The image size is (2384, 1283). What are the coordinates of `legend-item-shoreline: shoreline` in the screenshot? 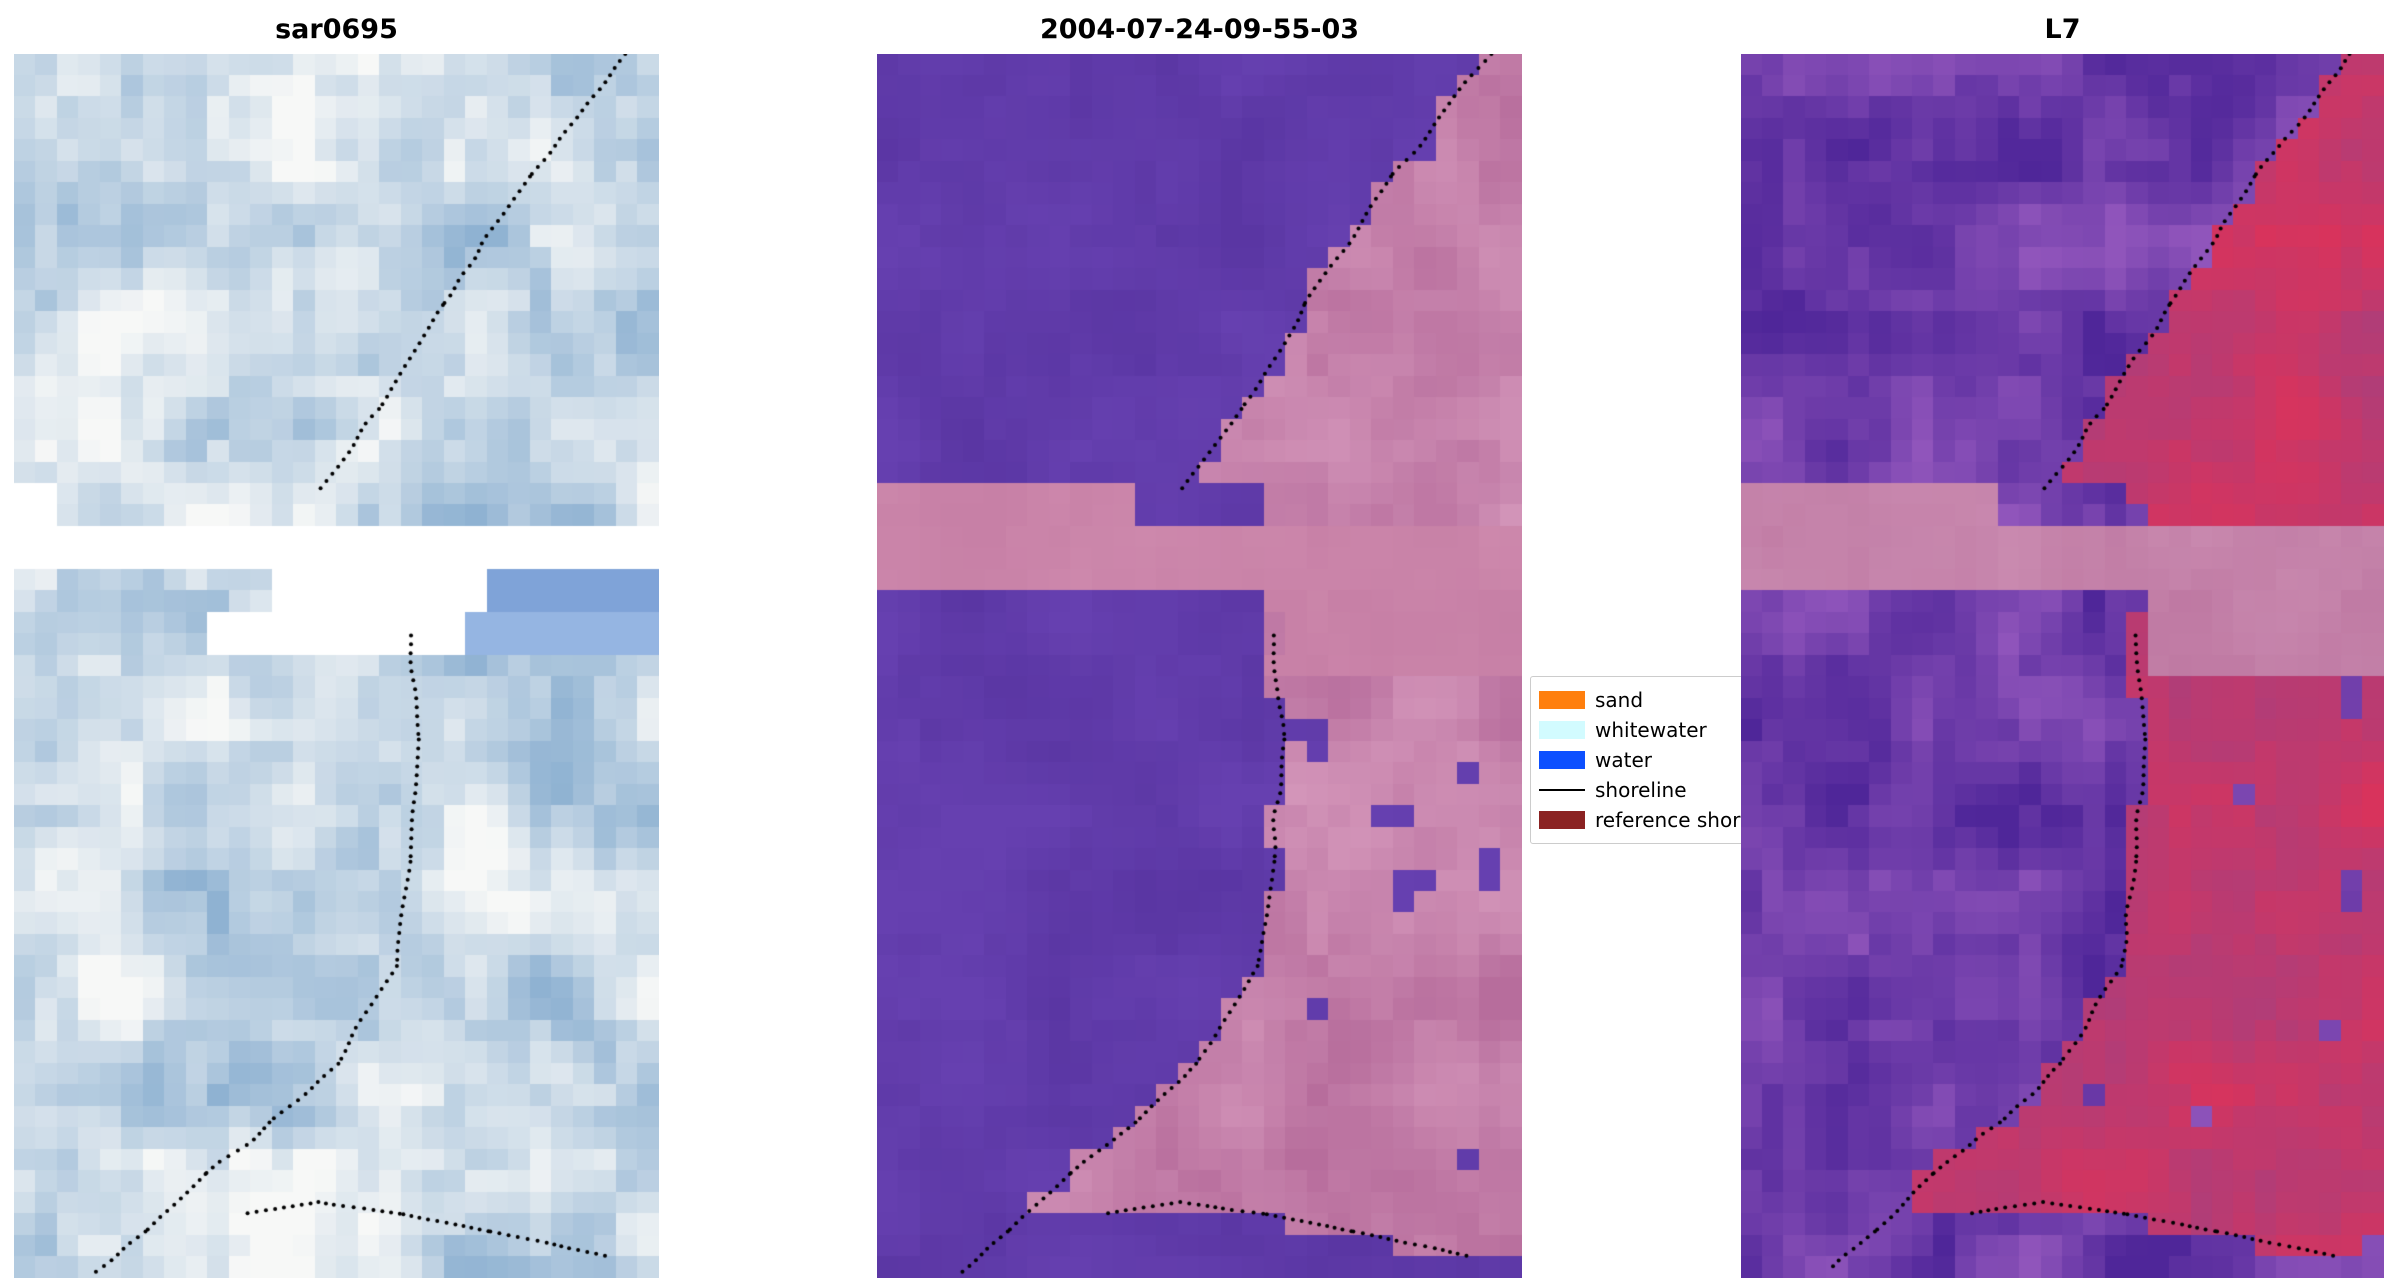 It's located at (1649, 790).